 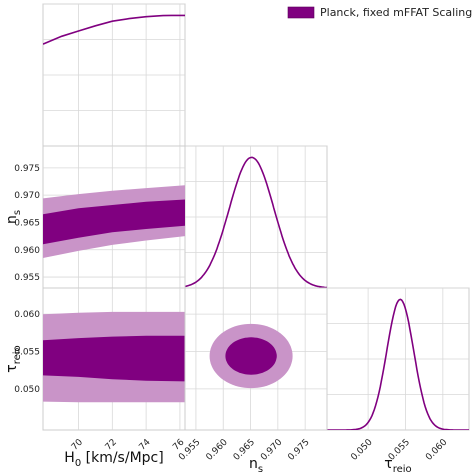 What do you see at coordinates (436, 449) in the screenshot?
I see `tick-label-x-tau-2: 0.060` at bounding box center [436, 449].